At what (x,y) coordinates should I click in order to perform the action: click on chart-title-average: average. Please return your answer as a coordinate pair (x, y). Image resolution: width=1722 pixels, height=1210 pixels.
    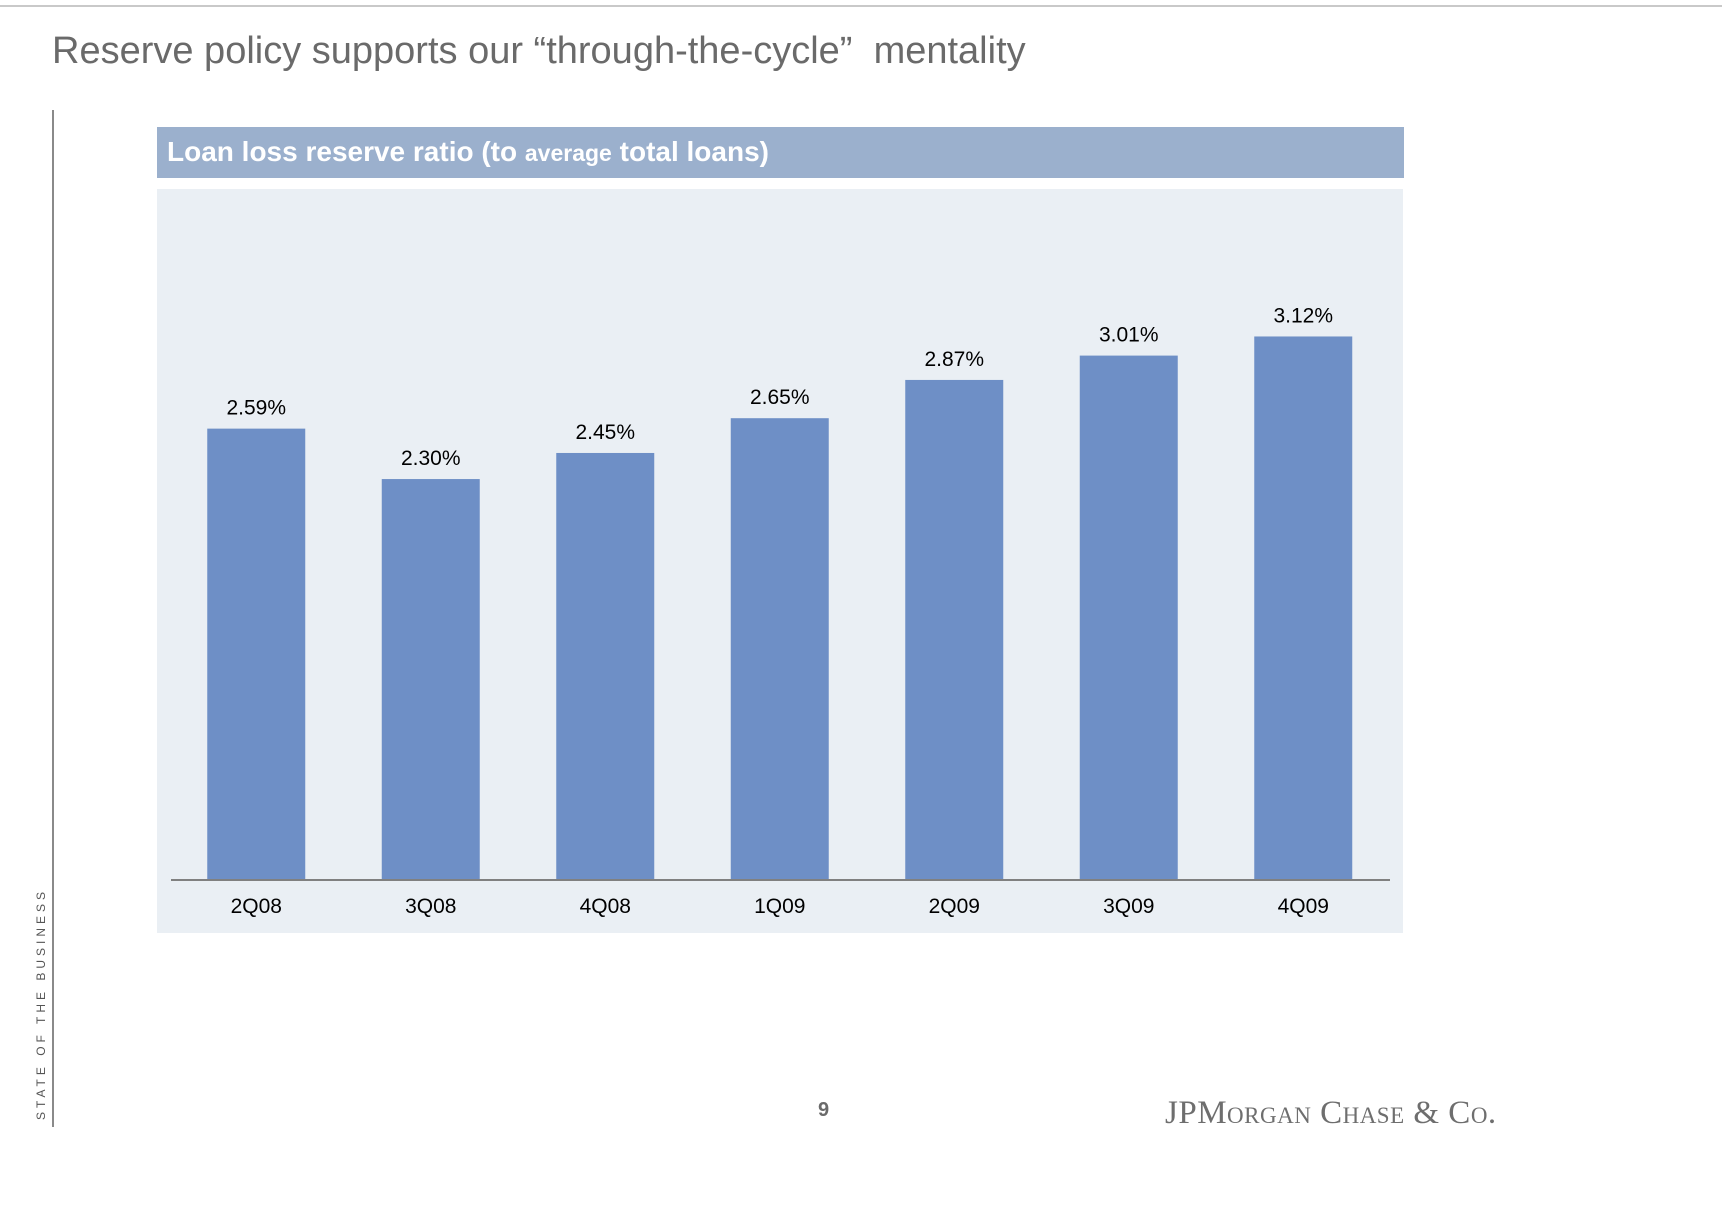
    Looking at the image, I should click on (568, 153).